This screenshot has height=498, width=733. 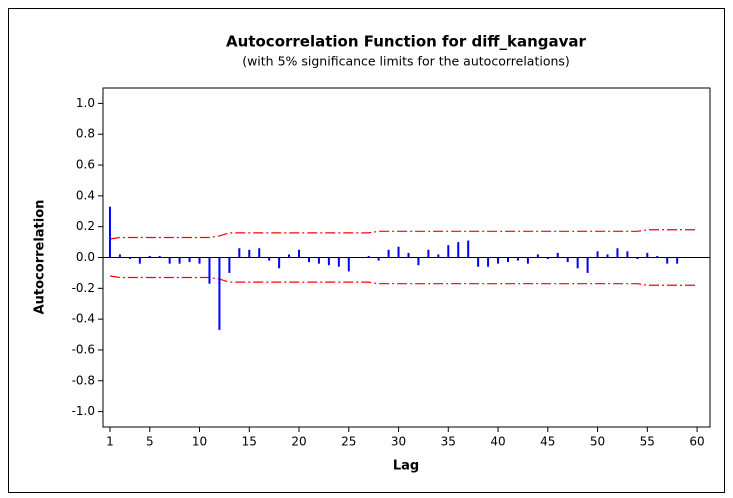 What do you see at coordinates (85, 195) in the screenshot?
I see `y-tick-label: 0.4` at bounding box center [85, 195].